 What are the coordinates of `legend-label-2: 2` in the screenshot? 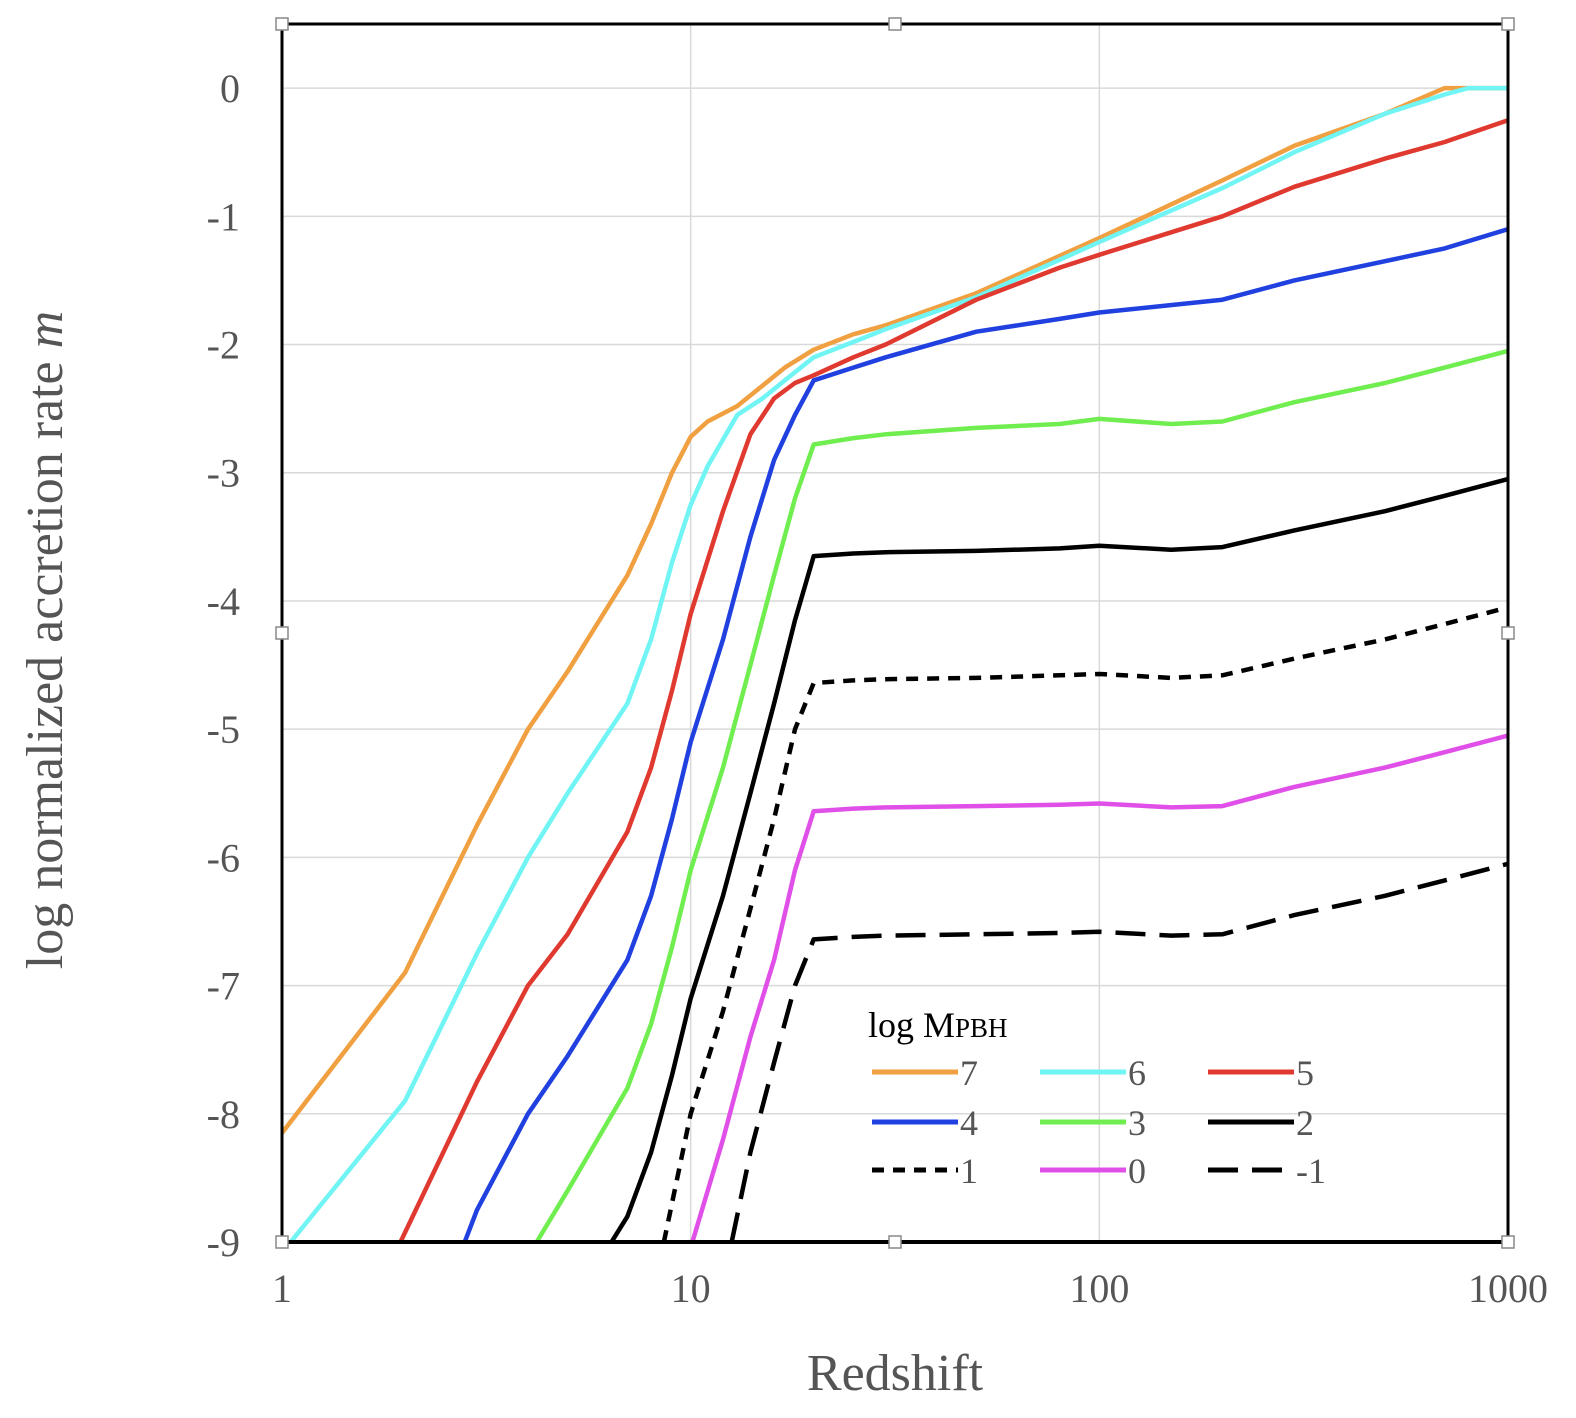 It's located at (1305, 1123).